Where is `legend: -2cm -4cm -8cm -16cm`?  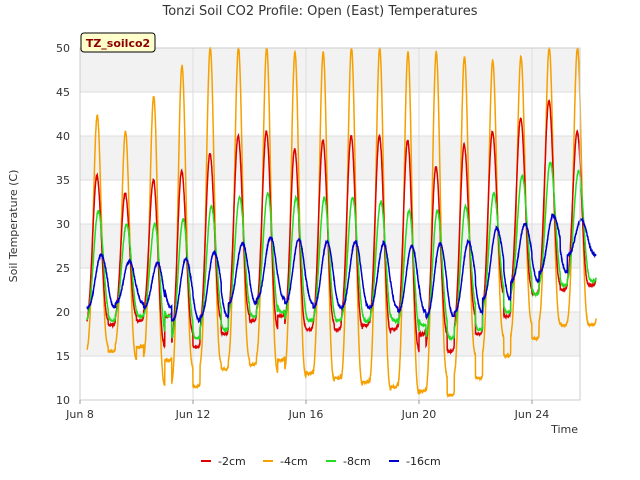 legend: -2cm -4cm -8cm -16cm is located at coordinates (321, 461).